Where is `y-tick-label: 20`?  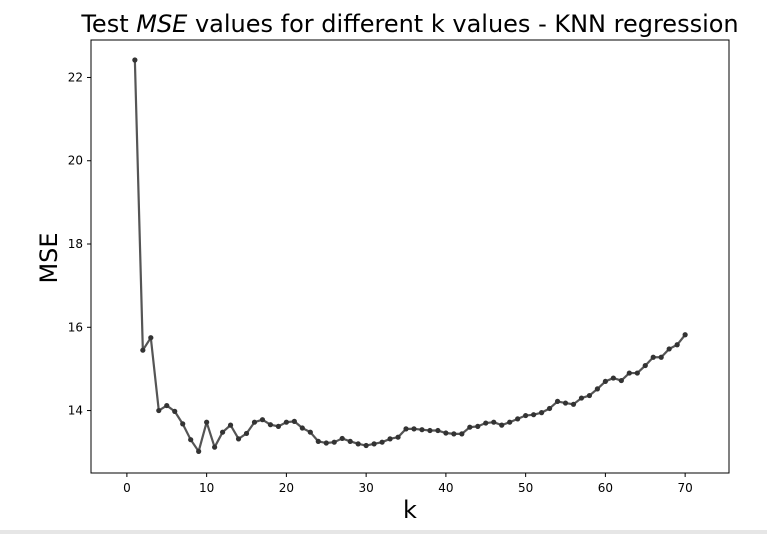
y-tick-label: 20 is located at coordinates (75, 161).